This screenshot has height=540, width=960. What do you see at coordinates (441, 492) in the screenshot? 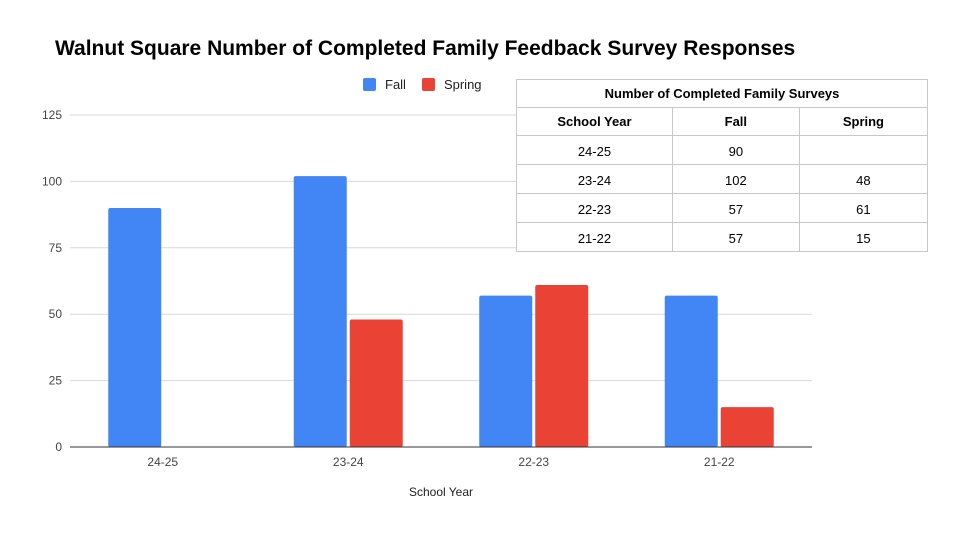
I see `x-axis-title: School Year` at bounding box center [441, 492].